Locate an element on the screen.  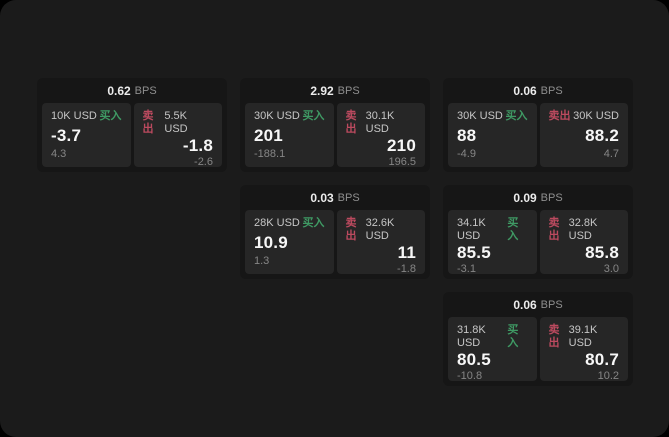
buy-panel: 28K USD 买入 10.9 1.3 is located at coordinates (289, 242).